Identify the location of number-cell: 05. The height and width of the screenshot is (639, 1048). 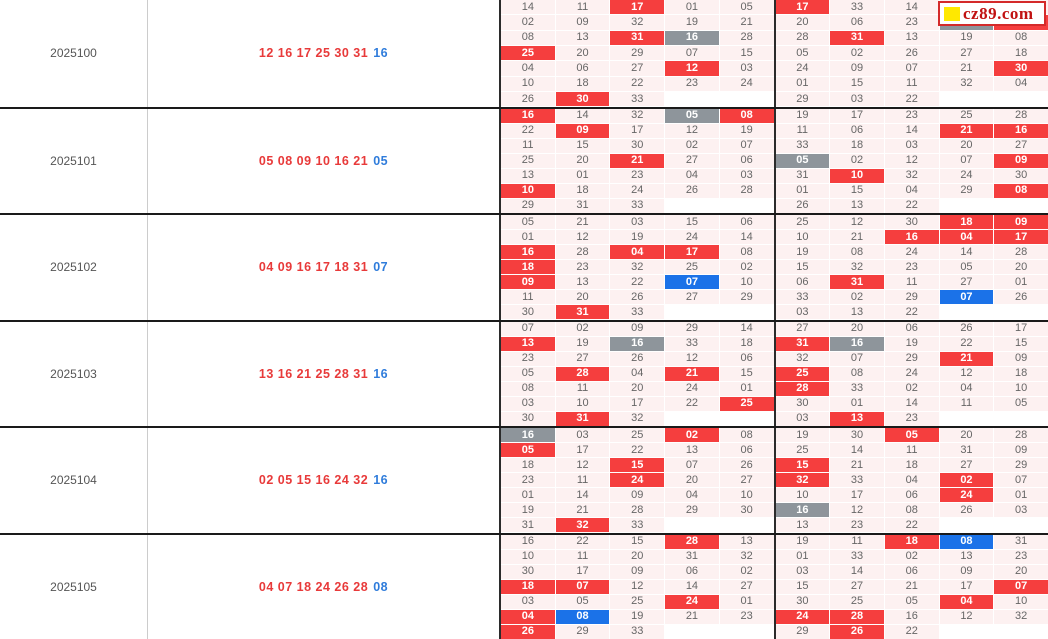
(528, 450).